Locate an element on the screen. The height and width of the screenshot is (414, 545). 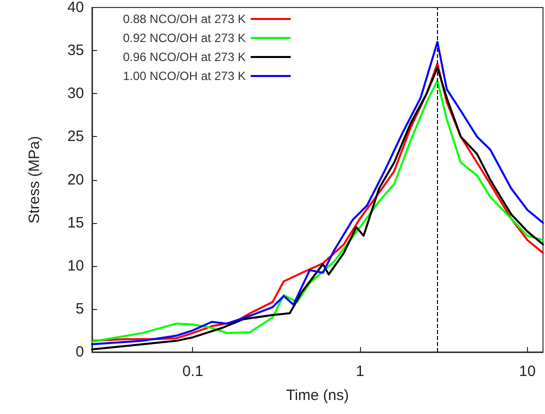
y-tick-label: 0 is located at coordinates (80, 352).